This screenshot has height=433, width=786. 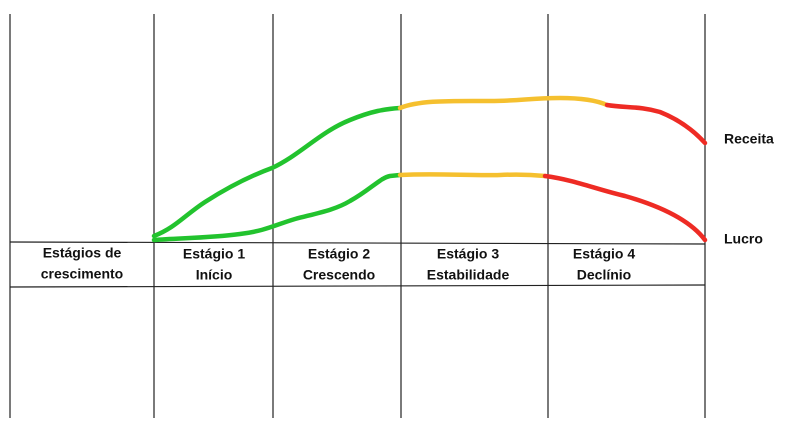 I want to click on stage-title: Estágio 3, so click(x=468, y=254).